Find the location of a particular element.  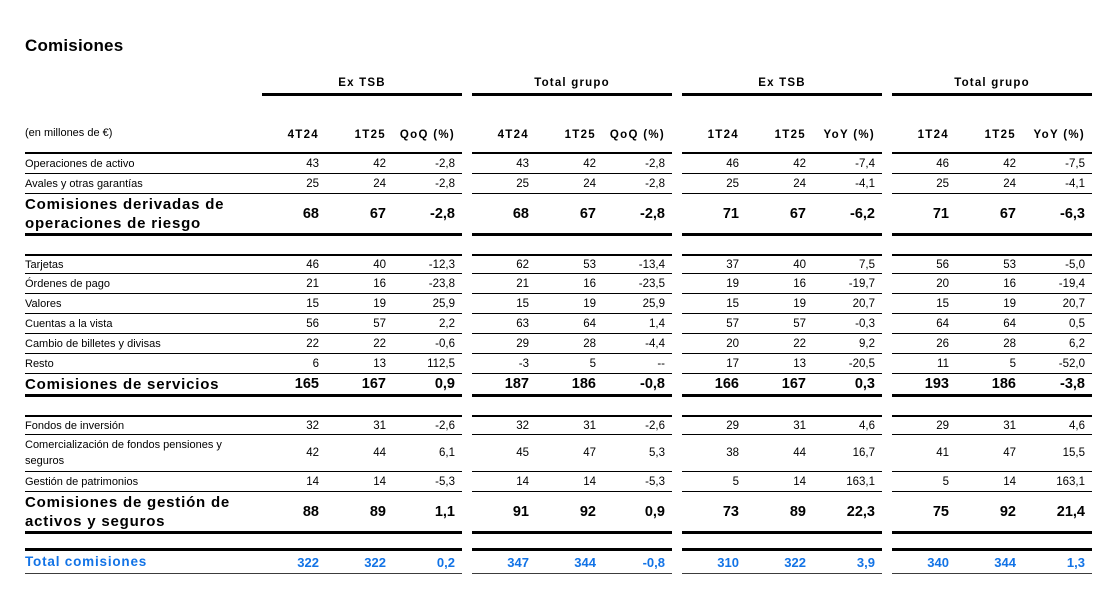

cell: 1,3 is located at coordinates (1054, 561).